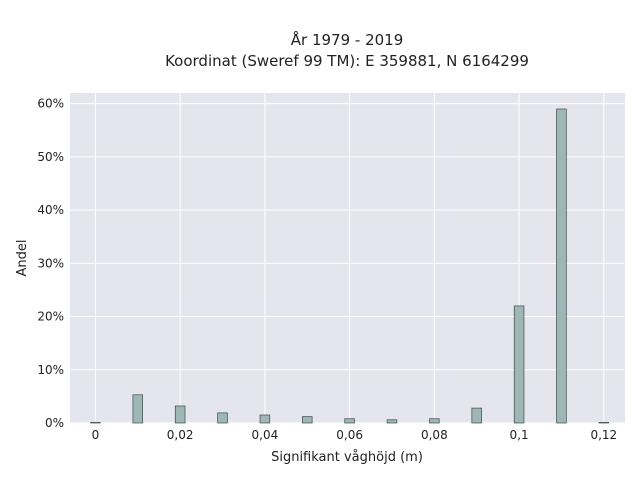  Describe the element at coordinates (349, 435) in the screenshot. I see `x-tick-label: 0,06` at that location.